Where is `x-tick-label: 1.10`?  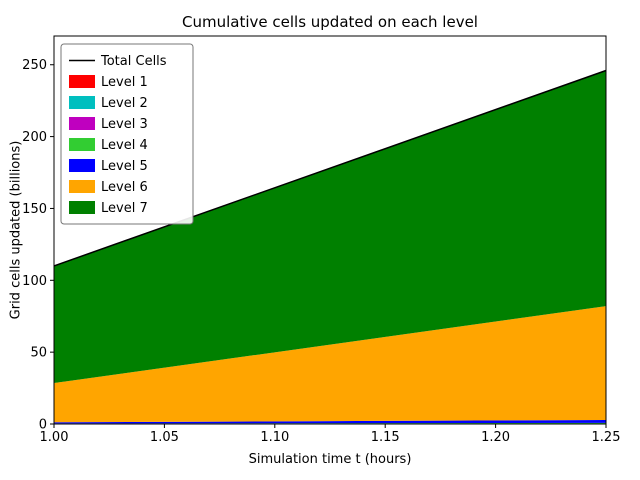 x-tick-label: 1.10 is located at coordinates (274, 437).